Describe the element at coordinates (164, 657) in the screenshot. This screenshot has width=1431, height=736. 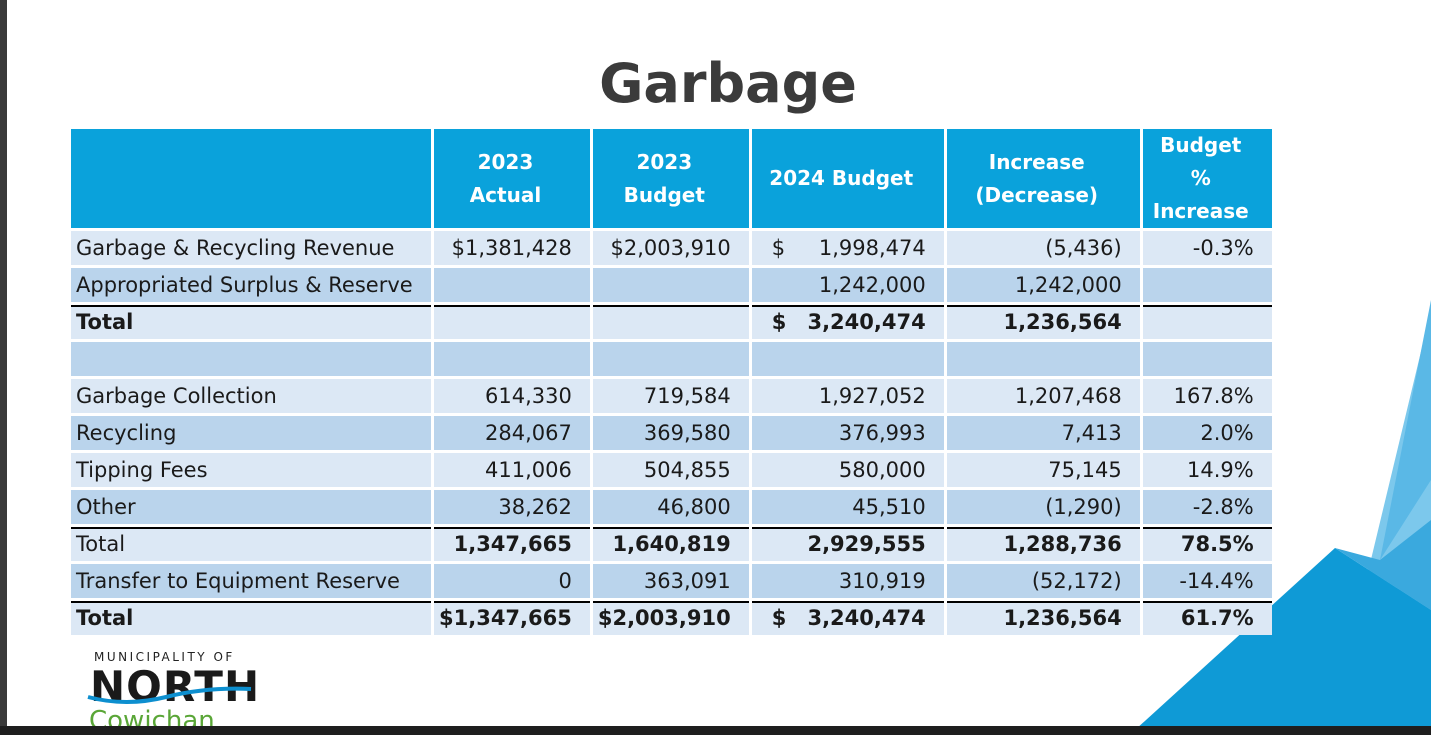
I see `logo-municipality-text: MUNICIPALITY OF` at that location.